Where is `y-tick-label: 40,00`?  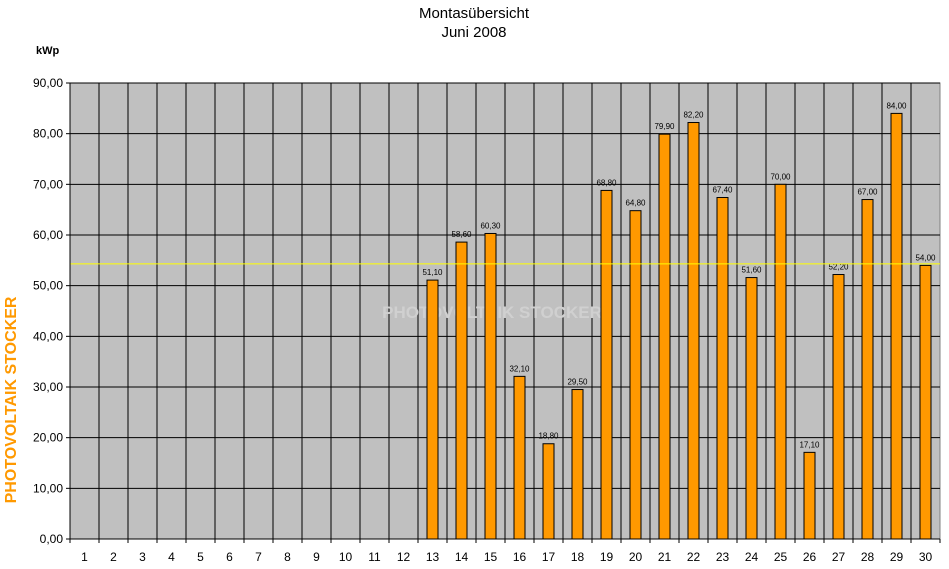
y-tick-label: 40,00 is located at coordinates (48, 336).